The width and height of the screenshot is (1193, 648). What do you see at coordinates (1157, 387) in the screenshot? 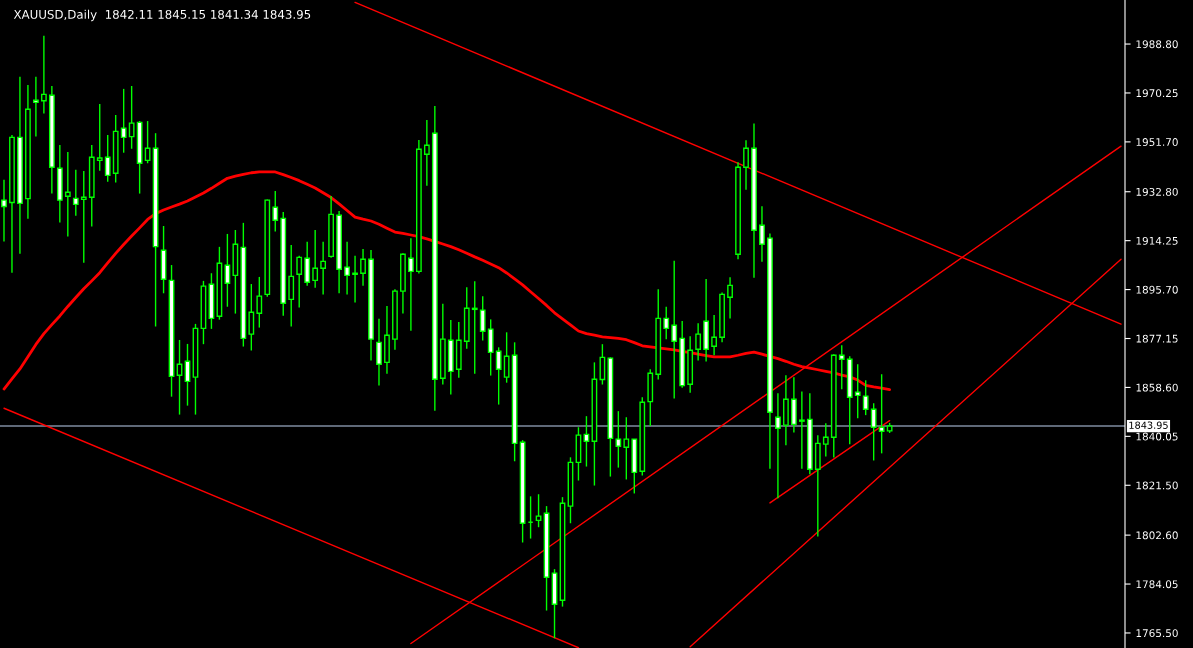
I see `y-tick-label: 1858.60` at bounding box center [1157, 387].